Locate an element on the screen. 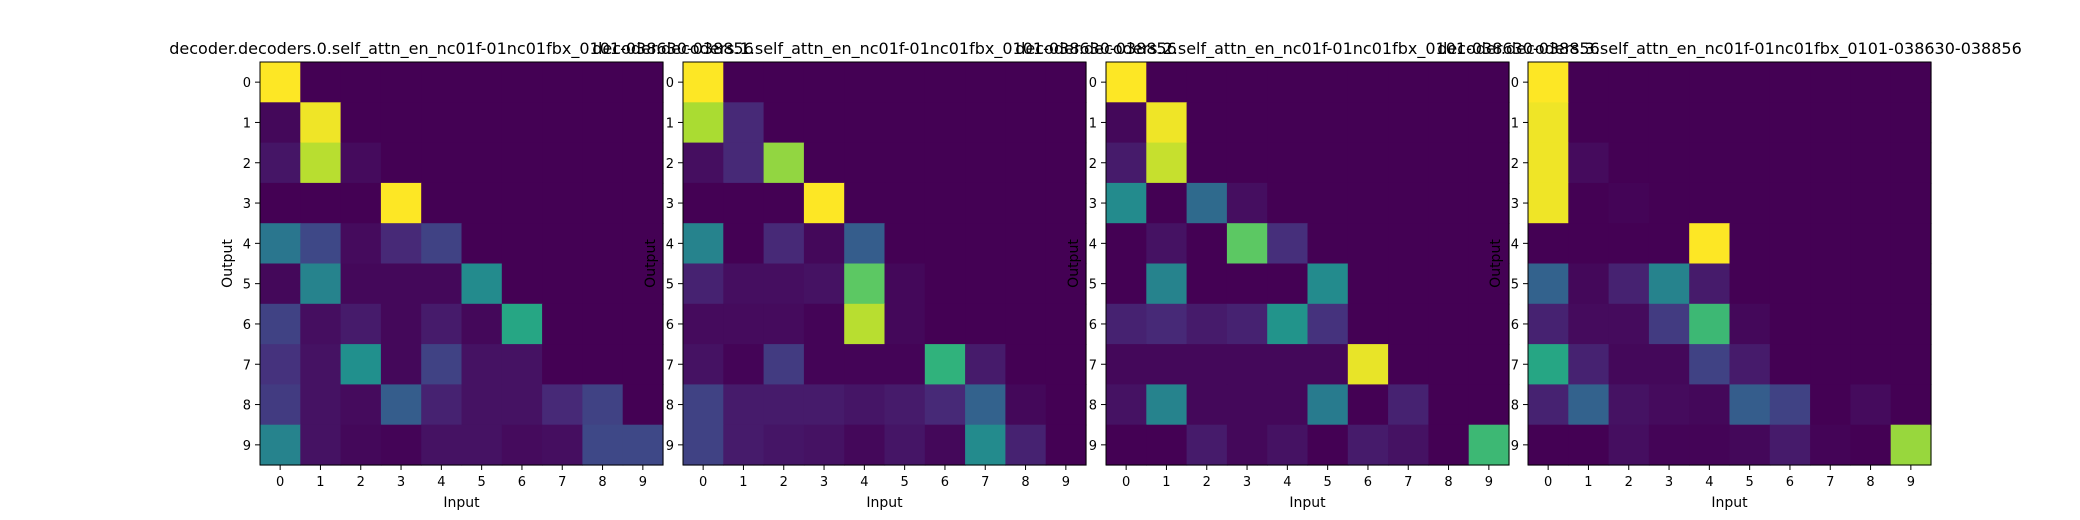  y-axis-label: Output is located at coordinates (1074, 263).